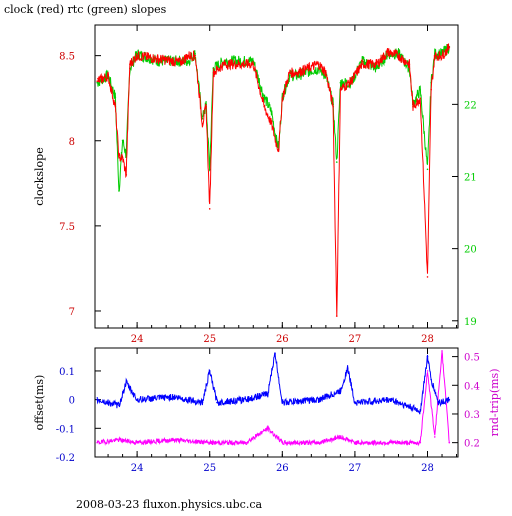  I want to click on y-axis-label-right: rnd-trip(ms), so click(494, 403).